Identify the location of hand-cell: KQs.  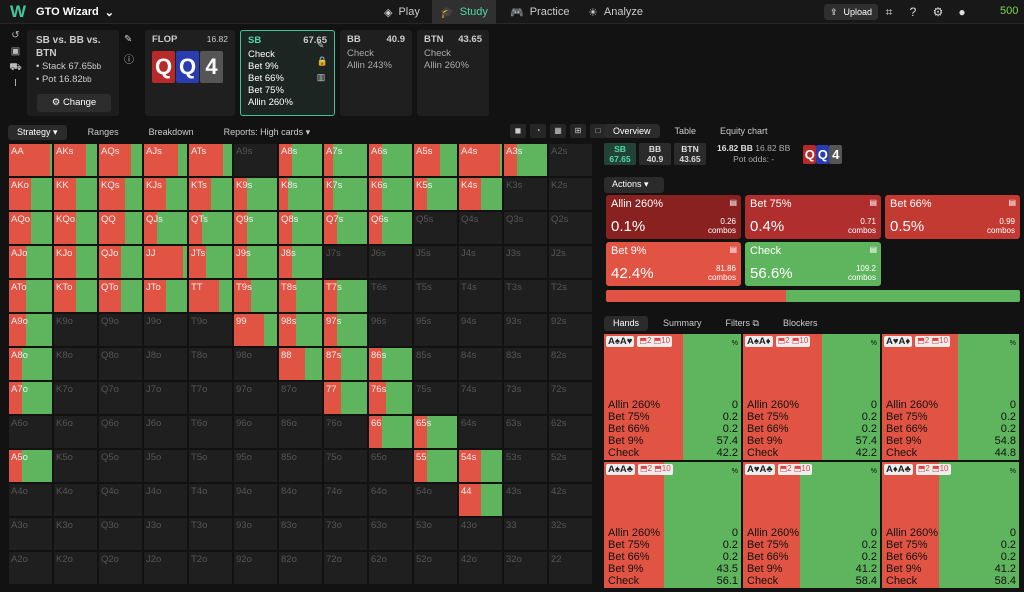
(120, 194).